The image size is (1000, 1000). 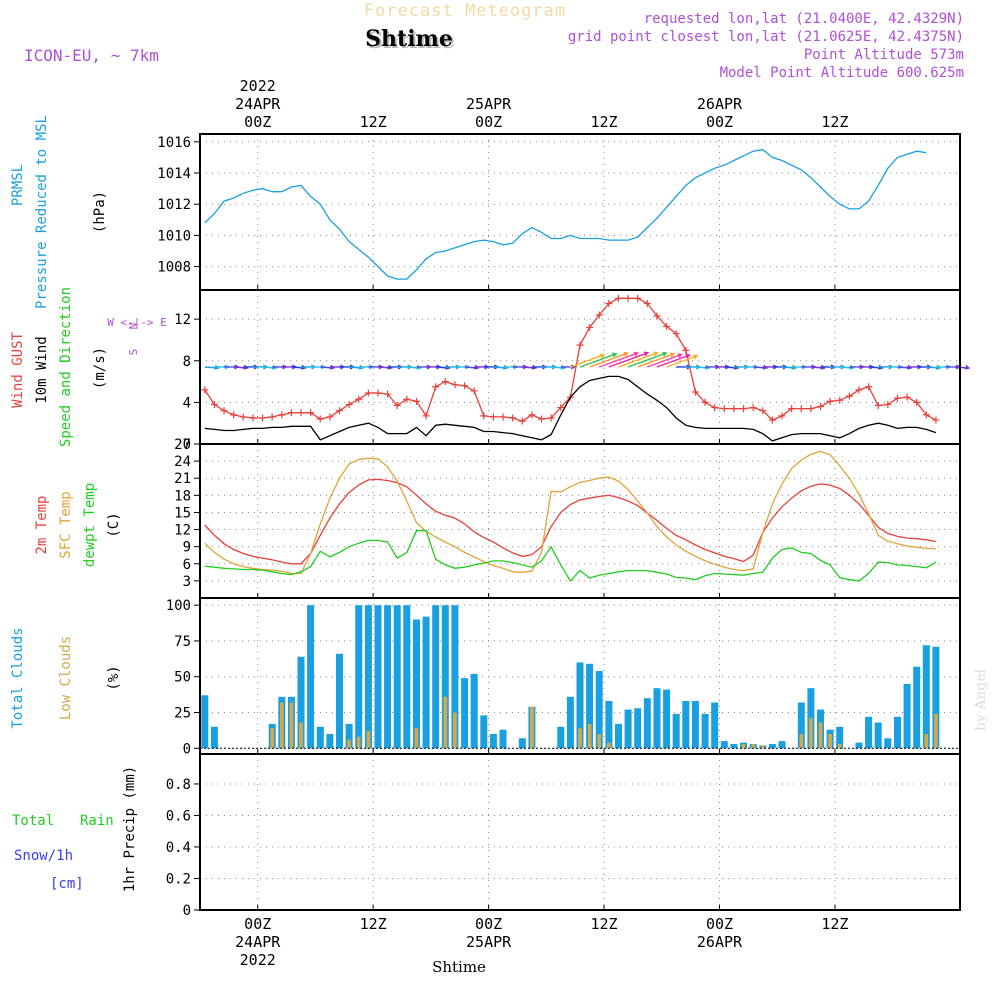 I want to click on product-title: Forecast Meteogram, so click(x=465, y=11).